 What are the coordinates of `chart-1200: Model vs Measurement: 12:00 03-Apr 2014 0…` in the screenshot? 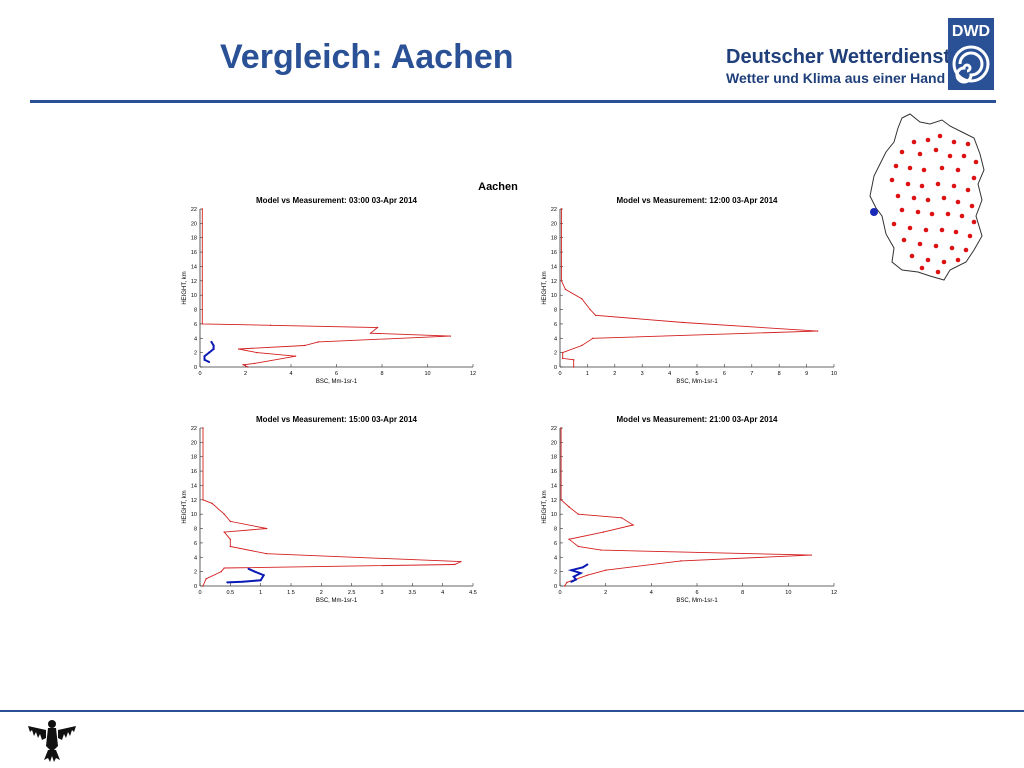 It's located at (689, 290).